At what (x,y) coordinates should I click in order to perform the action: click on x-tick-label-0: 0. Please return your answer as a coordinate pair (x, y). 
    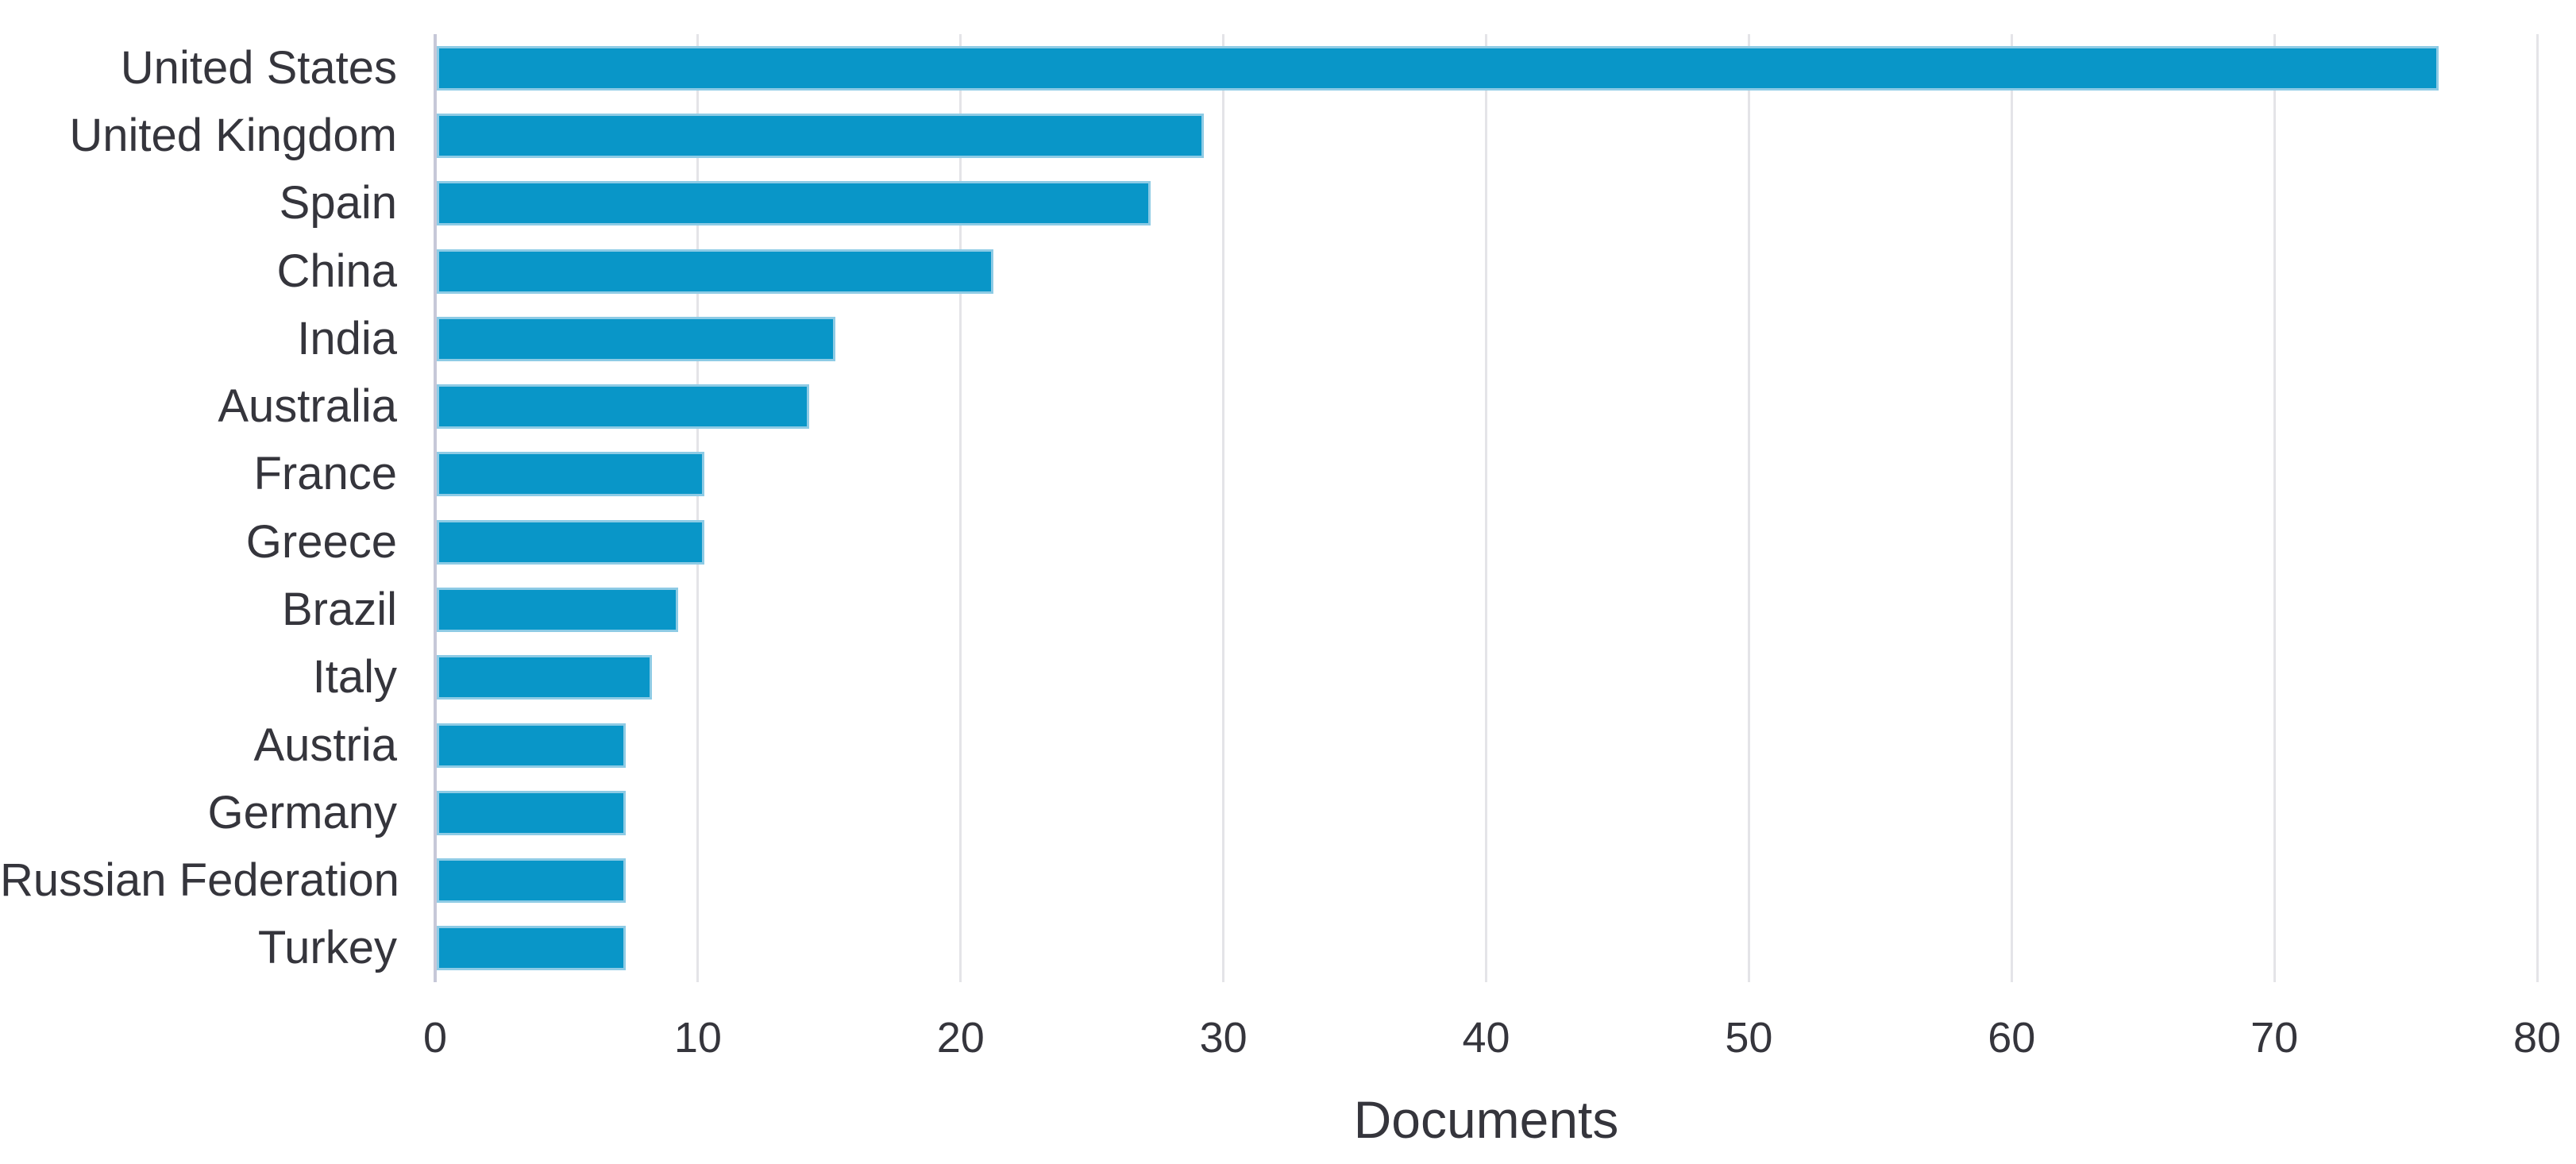
    Looking at the image, I should click on (435, 1038).